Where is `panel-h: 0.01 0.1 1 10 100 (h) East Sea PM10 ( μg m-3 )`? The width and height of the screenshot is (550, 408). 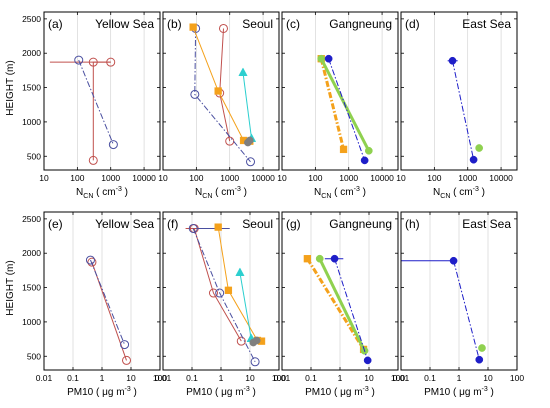 panel-h: 0.01 0.1 1 10 100 (h) East Sea PM10 ( μg m-3 ) is located at coordinates (458, 304).